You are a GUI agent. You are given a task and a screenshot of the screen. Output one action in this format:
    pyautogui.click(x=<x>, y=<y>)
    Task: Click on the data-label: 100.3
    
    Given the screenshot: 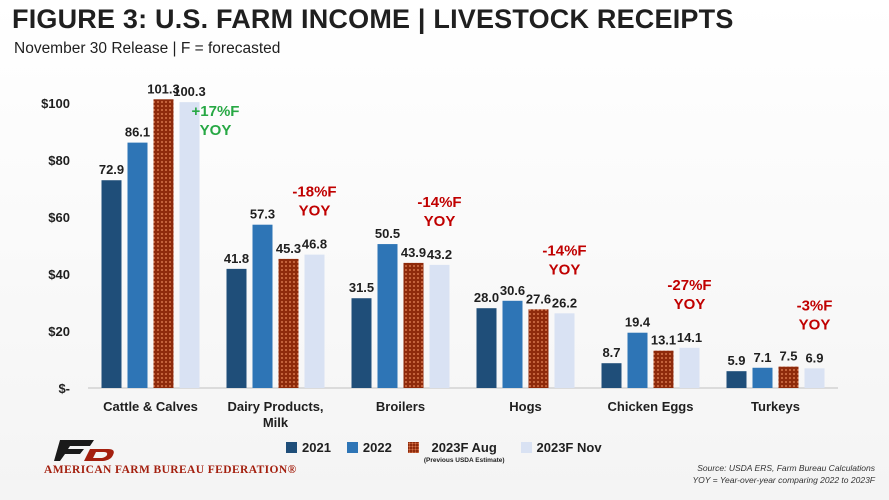 What is the action you would take?
    pyautogui.click(x=189, y=91)
    